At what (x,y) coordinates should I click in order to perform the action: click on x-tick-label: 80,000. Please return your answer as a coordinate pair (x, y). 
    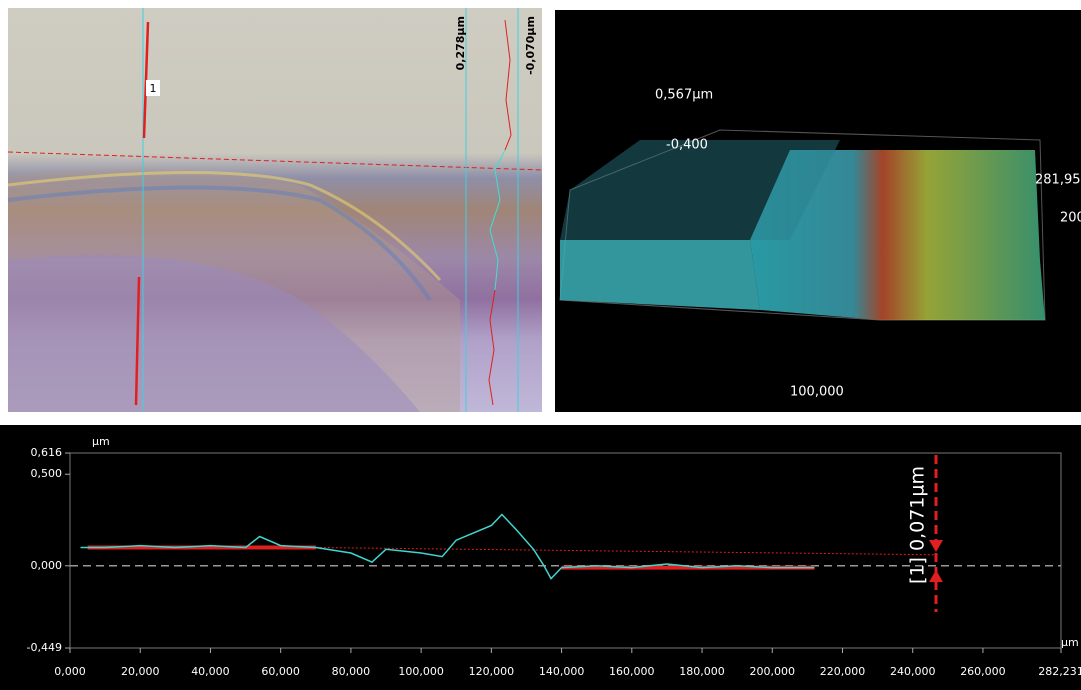
    Looking at the image, I should click on (351, 671).